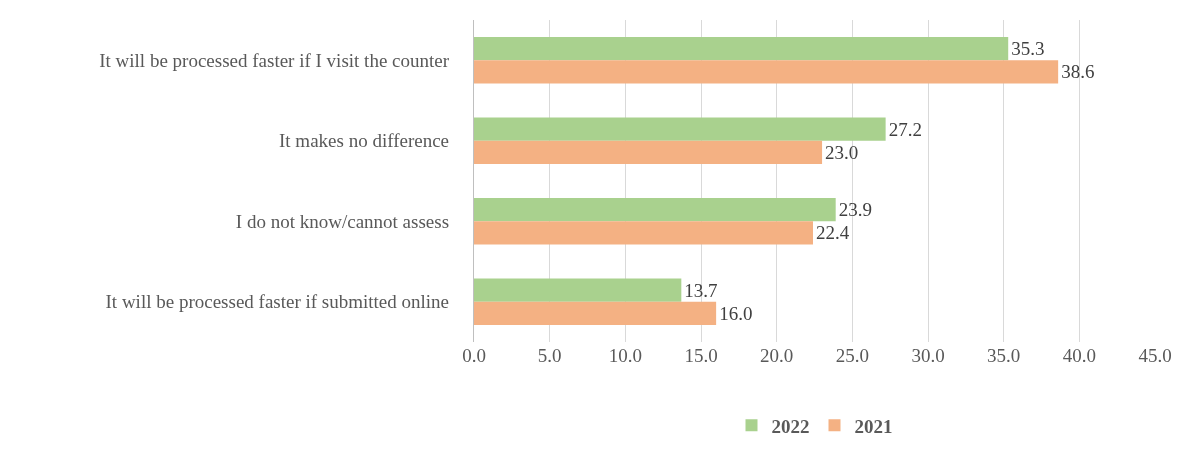  Describe the element at coordinates (1004, 355) in the screenshot. I see `x-tick-label: 35.0` at that location.